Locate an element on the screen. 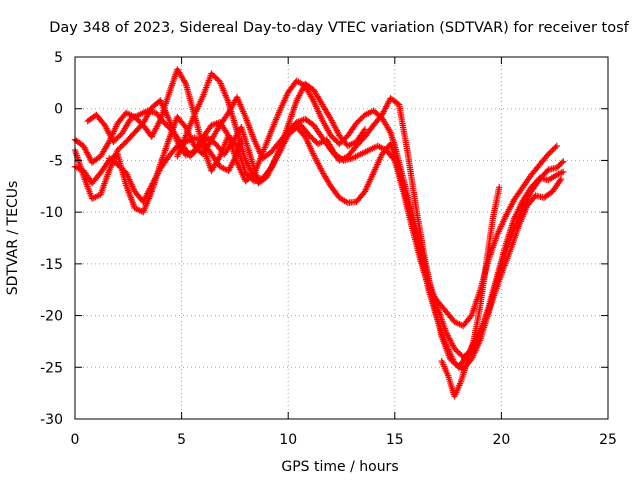  y-tick-label: -5 is located at coordinates (56, 161).